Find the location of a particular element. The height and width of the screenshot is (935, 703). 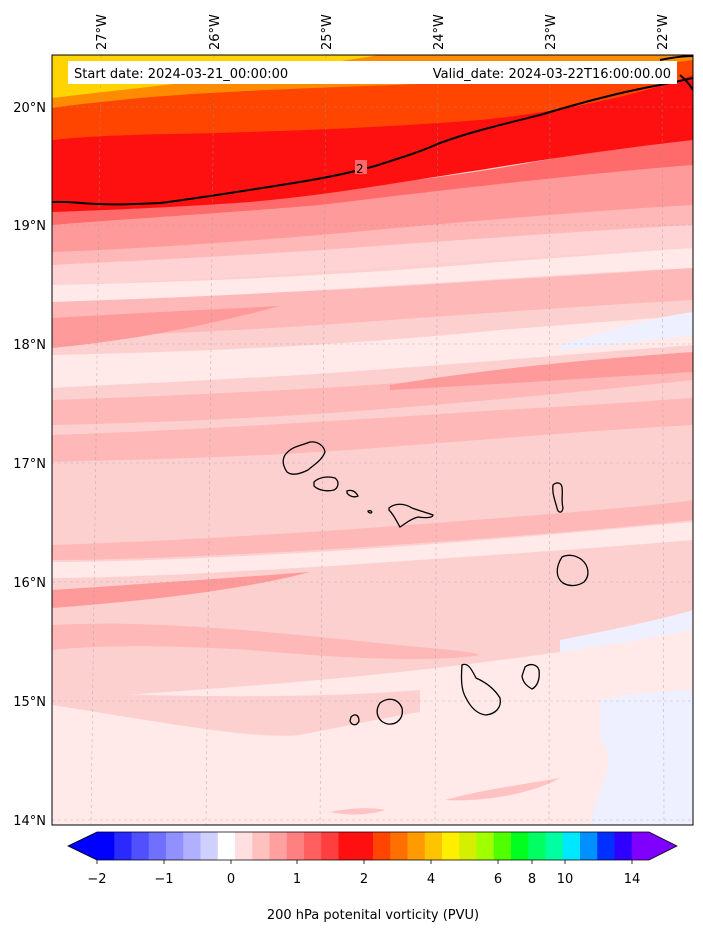

island-santo-antao is located at coordinates (304, 458).